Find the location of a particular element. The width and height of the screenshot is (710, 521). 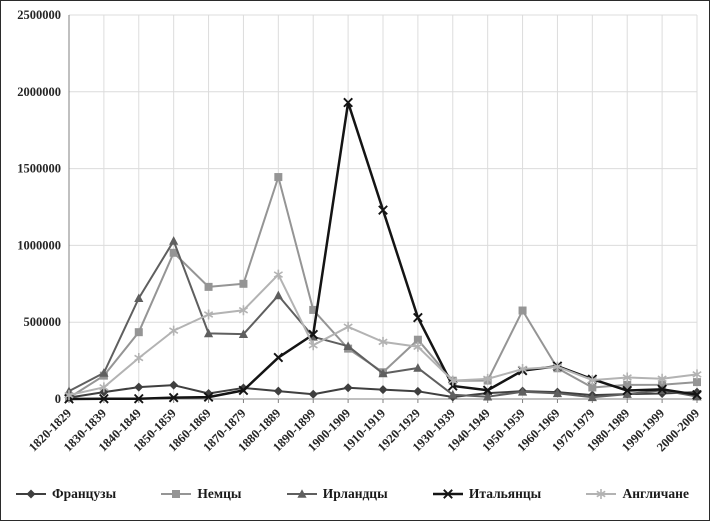

legend-item-english: Англичане is located at coordinates (637, 494).